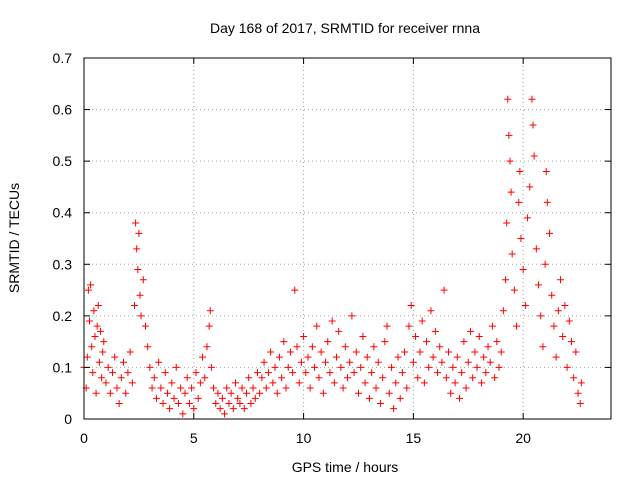 This screenshot has height=480, width=640. Describe the element at coordinates (14, 238) in the screenshot. I see `y-axis-label: SRMTID / TECUs` at that location.